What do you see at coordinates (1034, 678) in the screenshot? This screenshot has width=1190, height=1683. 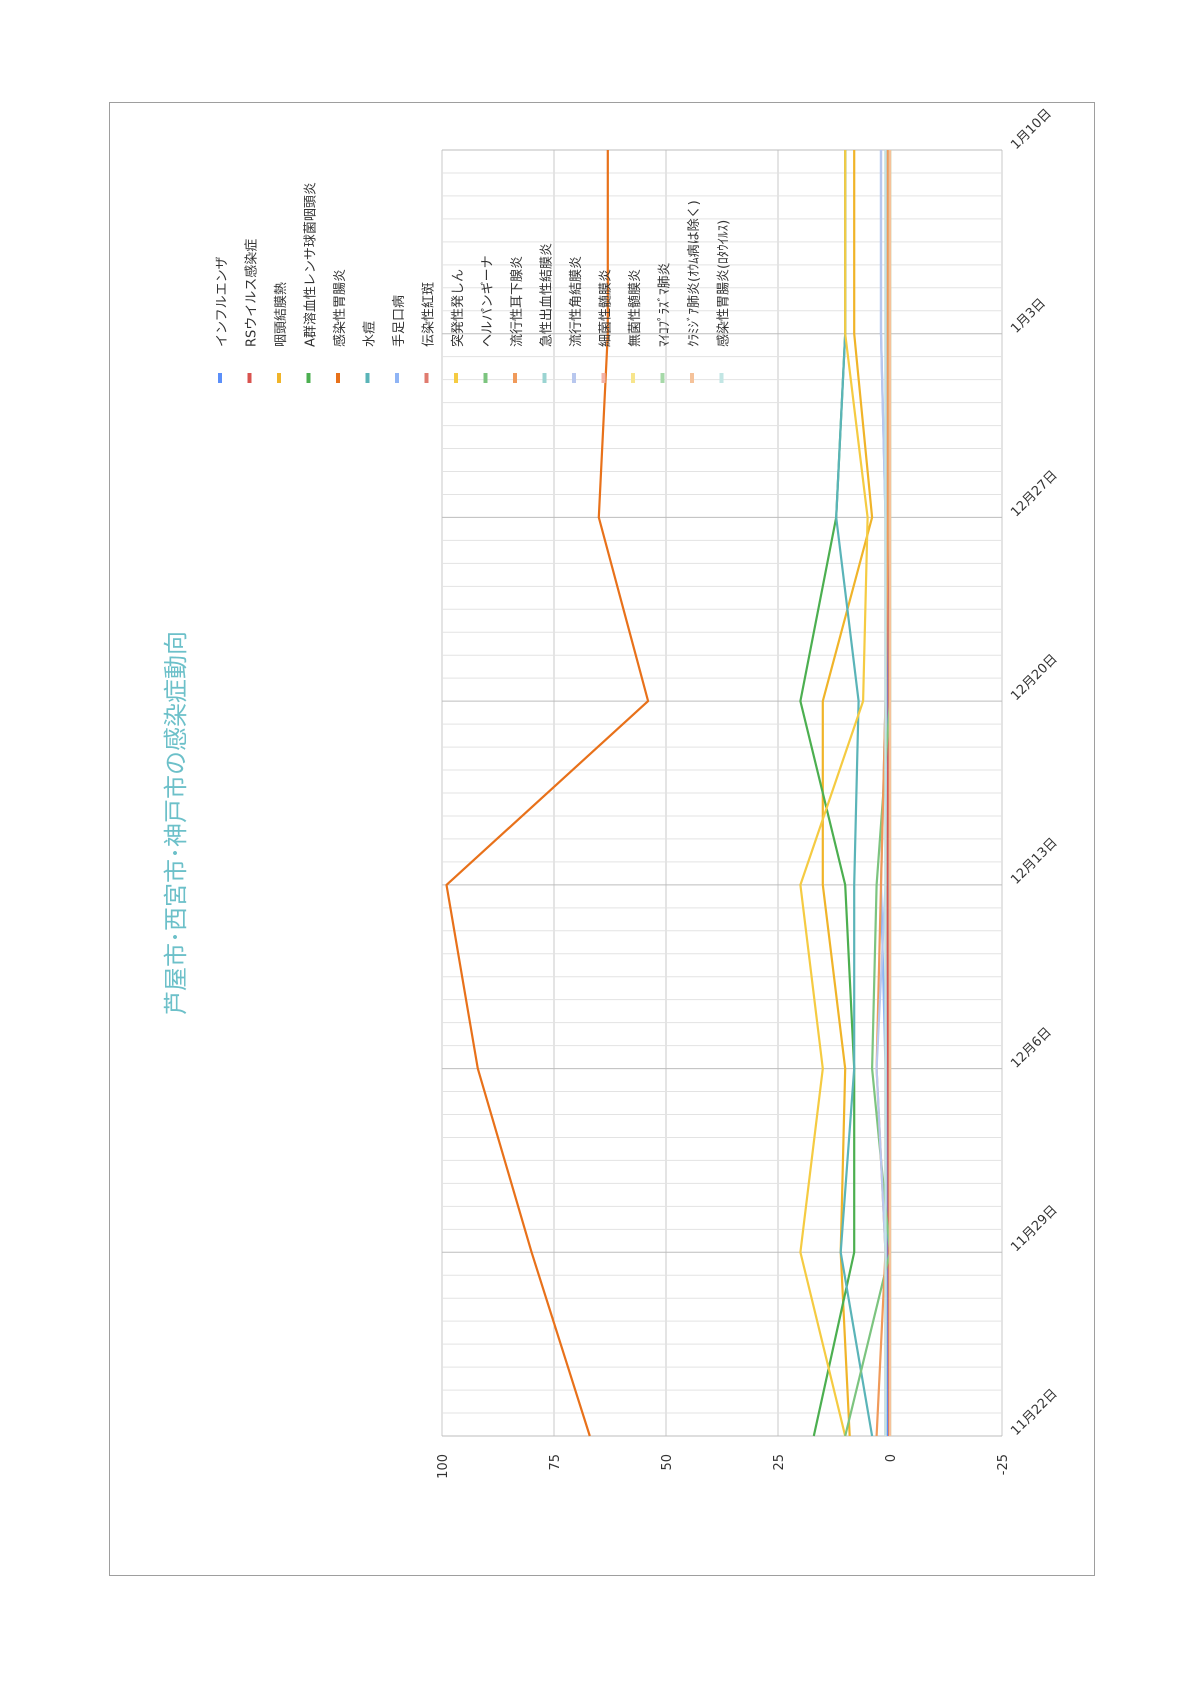 I see `x-tick-label: 12月20日` at bounding box center [1034, 678].